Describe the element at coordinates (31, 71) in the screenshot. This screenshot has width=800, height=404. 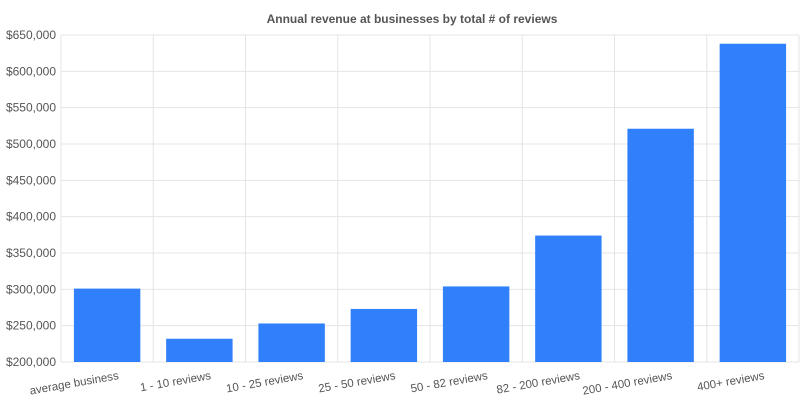
I see `y-tick-label: $600,000` at that location.